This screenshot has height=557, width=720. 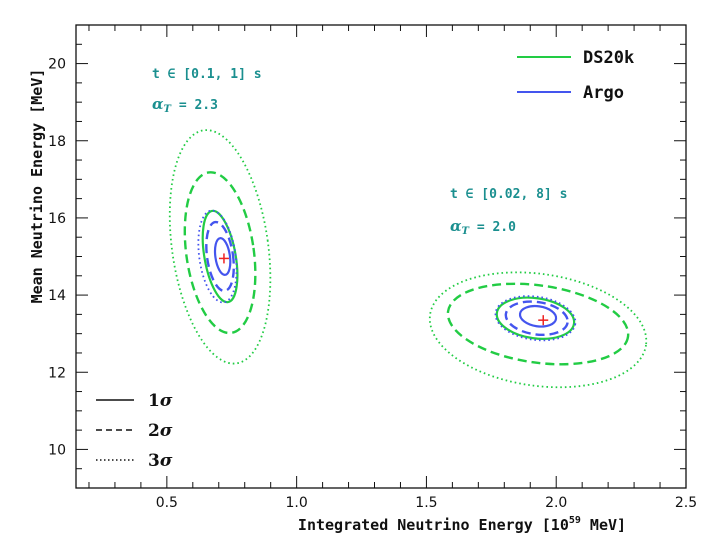 What do you see at coordinates (508, 194) in the screenshot?
I see `annotation-right-time: t ∈ [0.02, 8] s` at bounding box center [508, 194].